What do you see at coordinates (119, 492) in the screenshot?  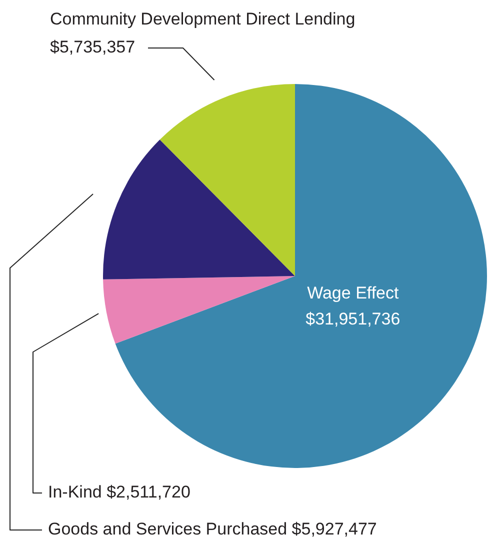 I see `slice-label: In-Kind $2,511,720` at bounding box center [119, 492].